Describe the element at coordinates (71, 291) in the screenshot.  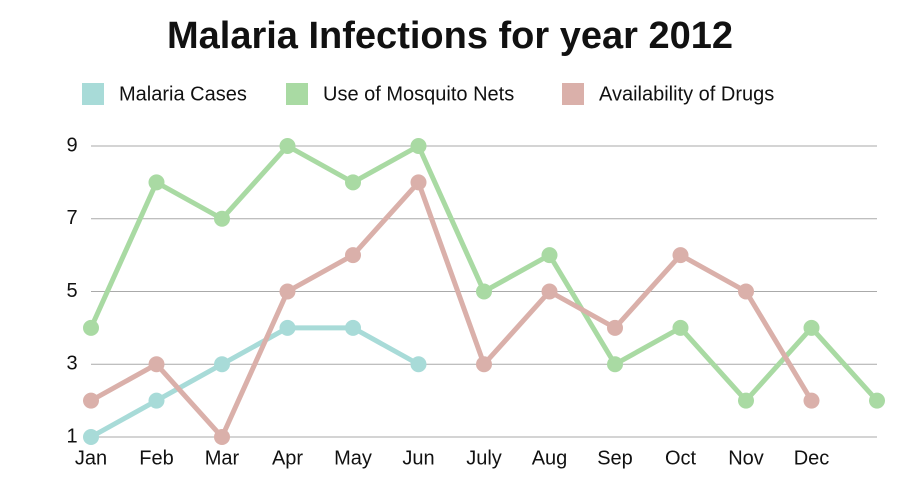
I see `y-tick-label: 5` at that location.